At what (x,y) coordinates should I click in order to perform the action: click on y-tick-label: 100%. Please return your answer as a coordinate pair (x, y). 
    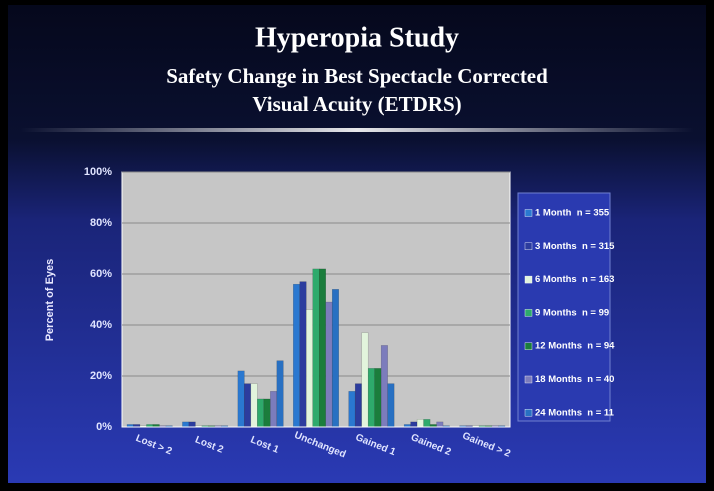
    Looking at the image, I should click on (98, 172).